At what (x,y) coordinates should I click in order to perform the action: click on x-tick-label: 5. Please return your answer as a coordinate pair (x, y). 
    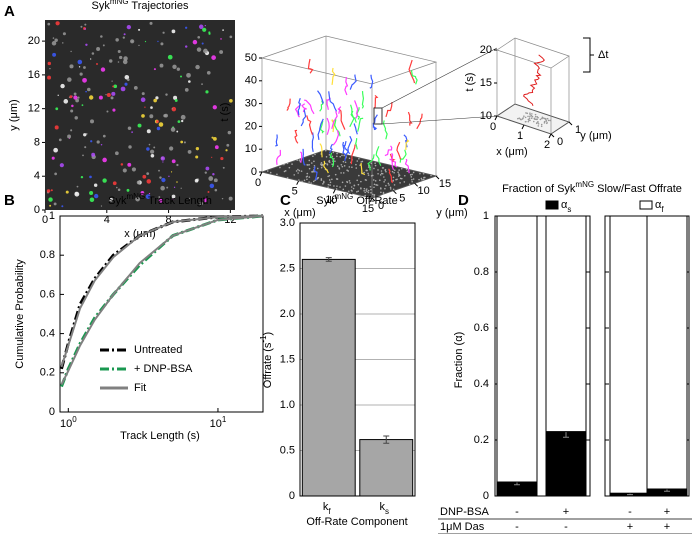
    Looking at the image, I should click on (295, 192).